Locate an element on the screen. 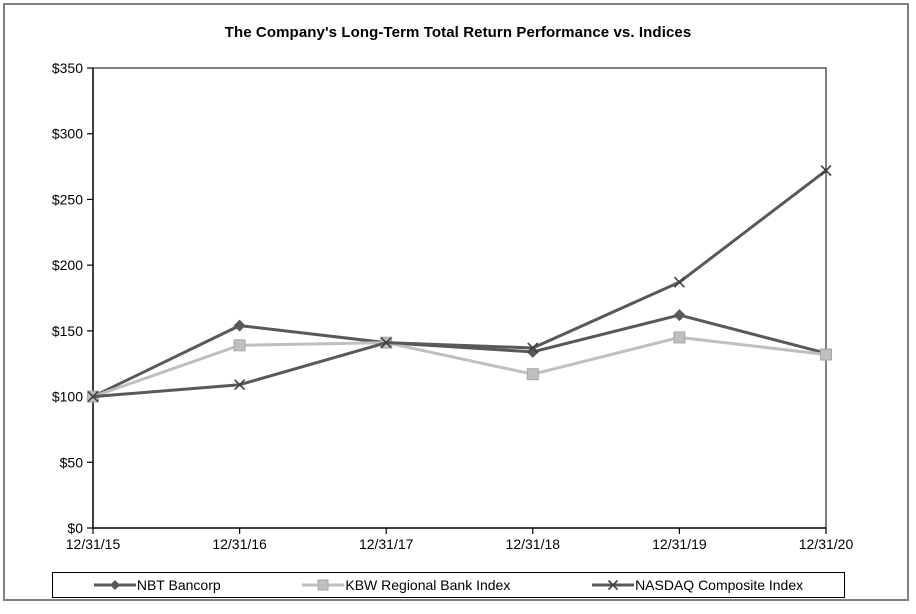 The width and height of the screenshot is (916, 614). y-tick-label: $300 is located at coordinates (67, 134).